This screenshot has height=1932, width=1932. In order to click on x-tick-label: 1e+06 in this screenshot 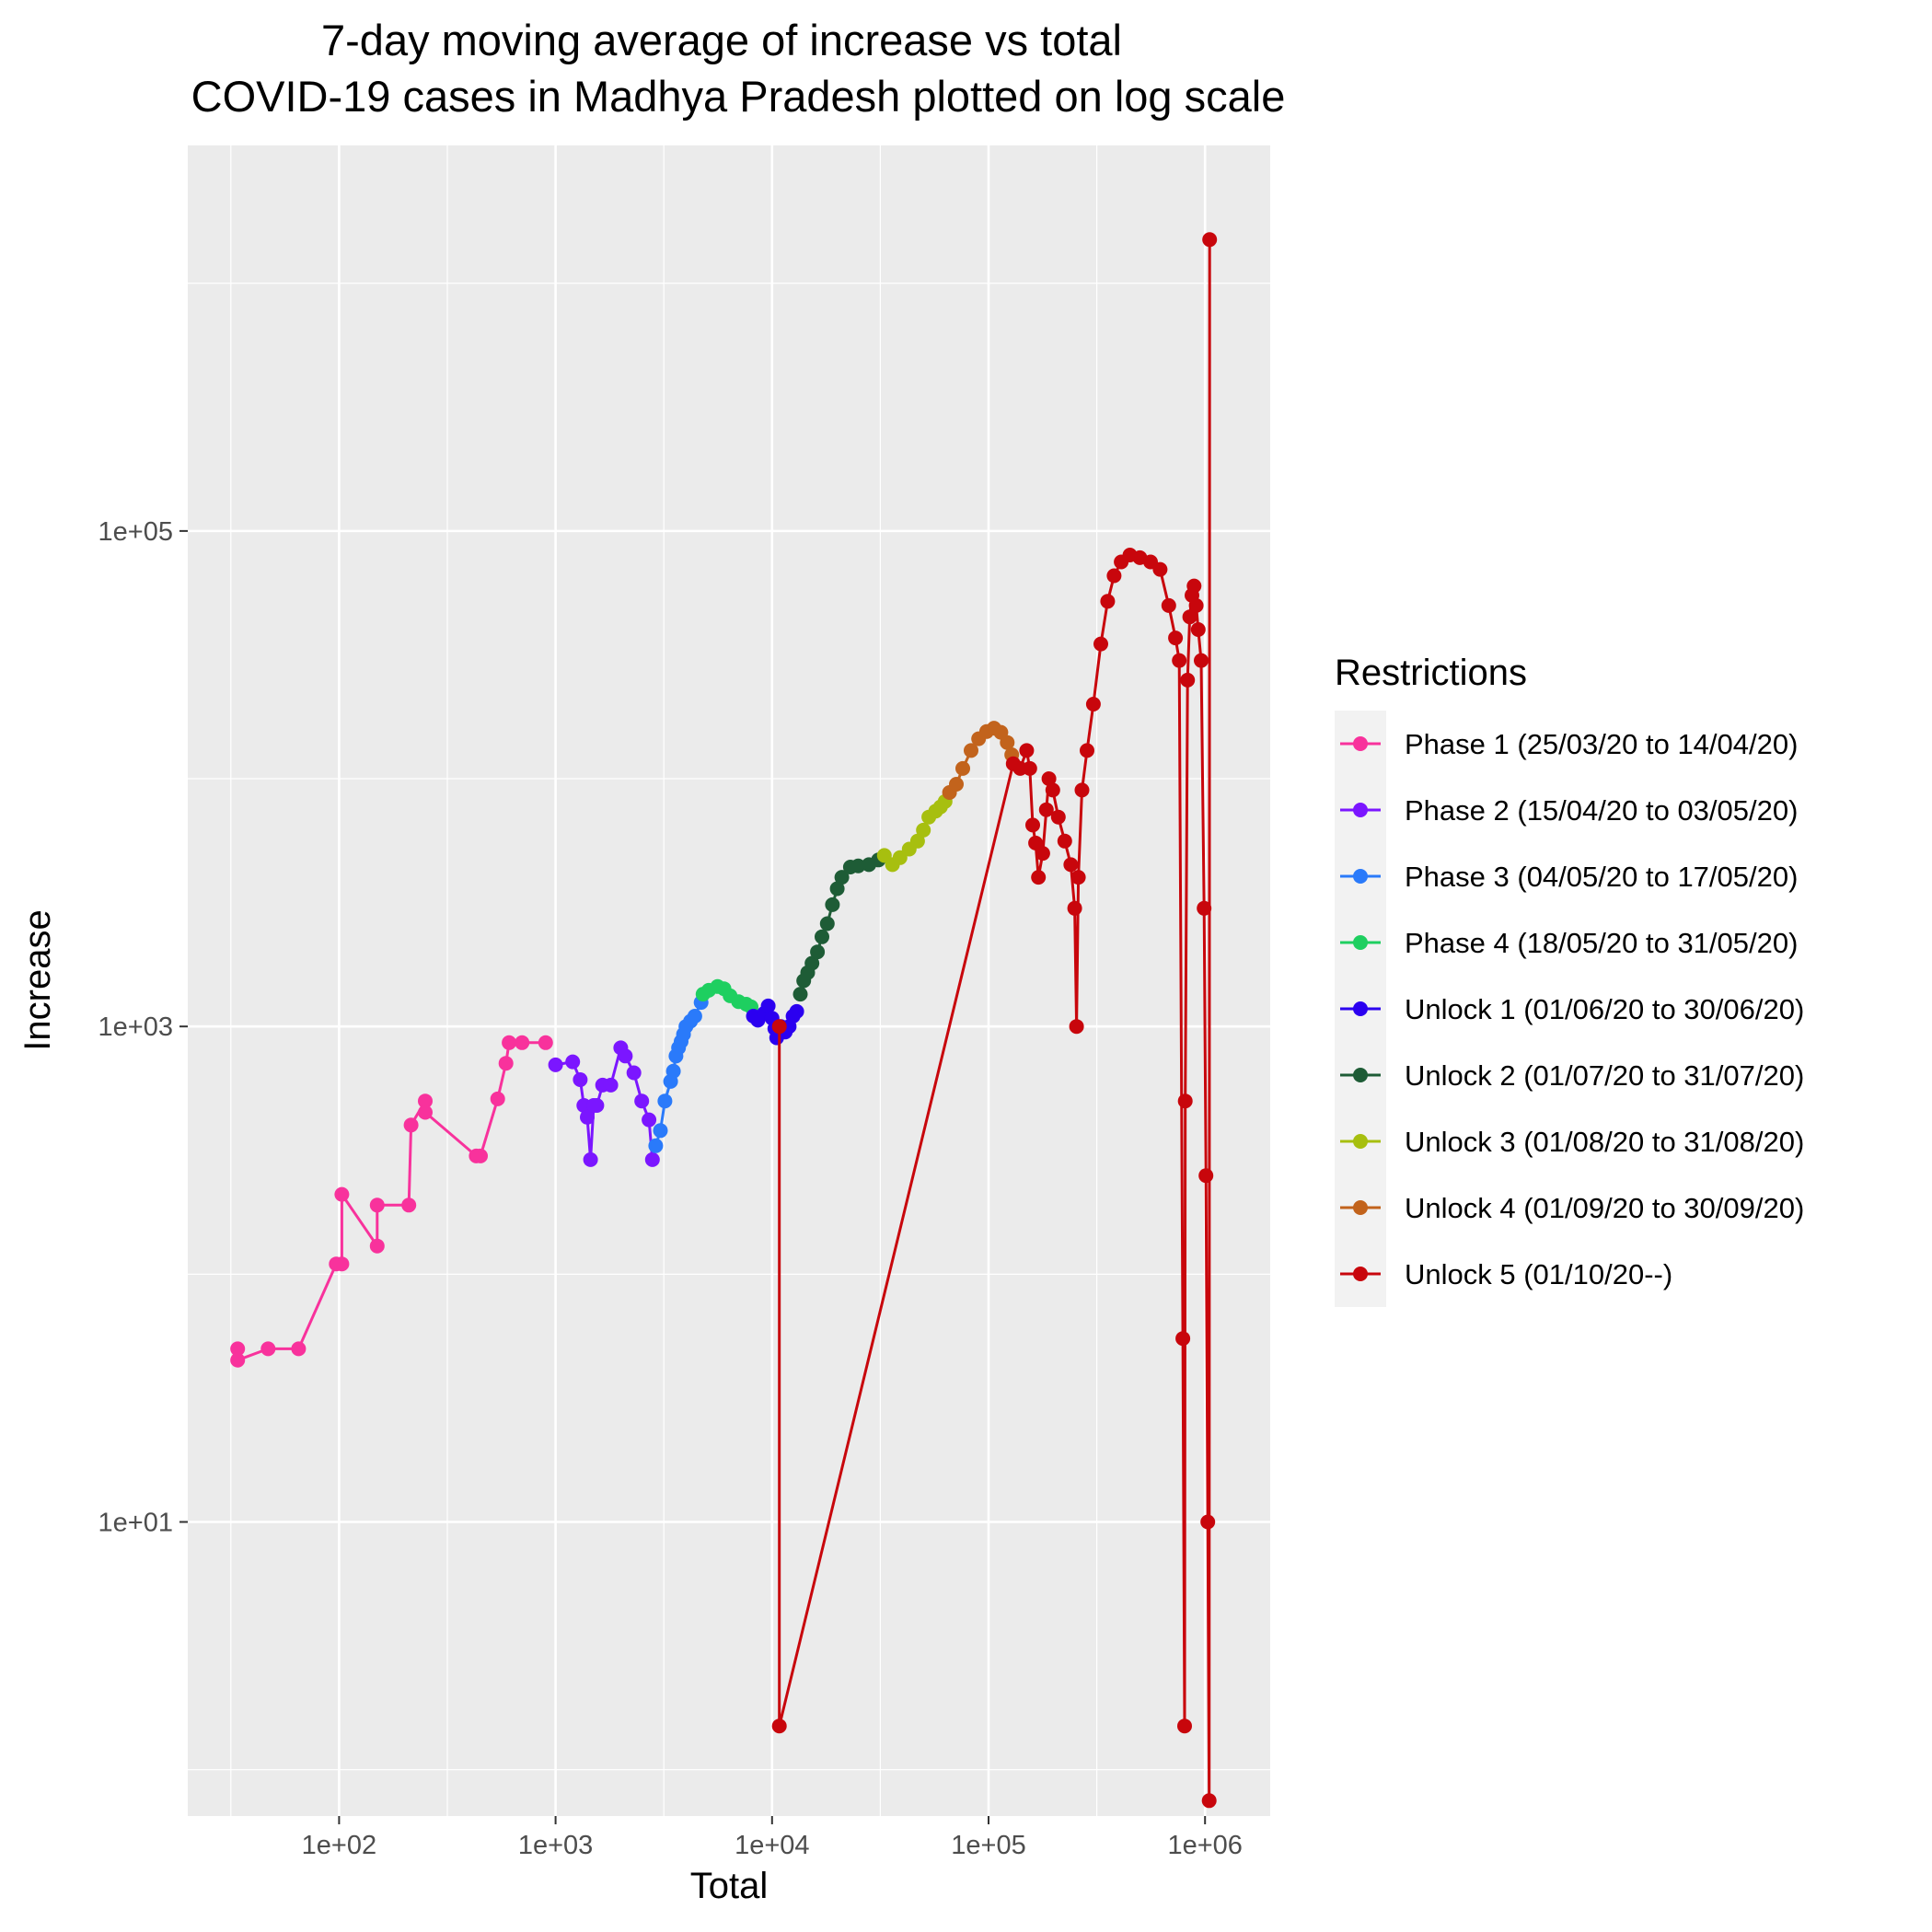, I will do `click(1205, 1846)`.